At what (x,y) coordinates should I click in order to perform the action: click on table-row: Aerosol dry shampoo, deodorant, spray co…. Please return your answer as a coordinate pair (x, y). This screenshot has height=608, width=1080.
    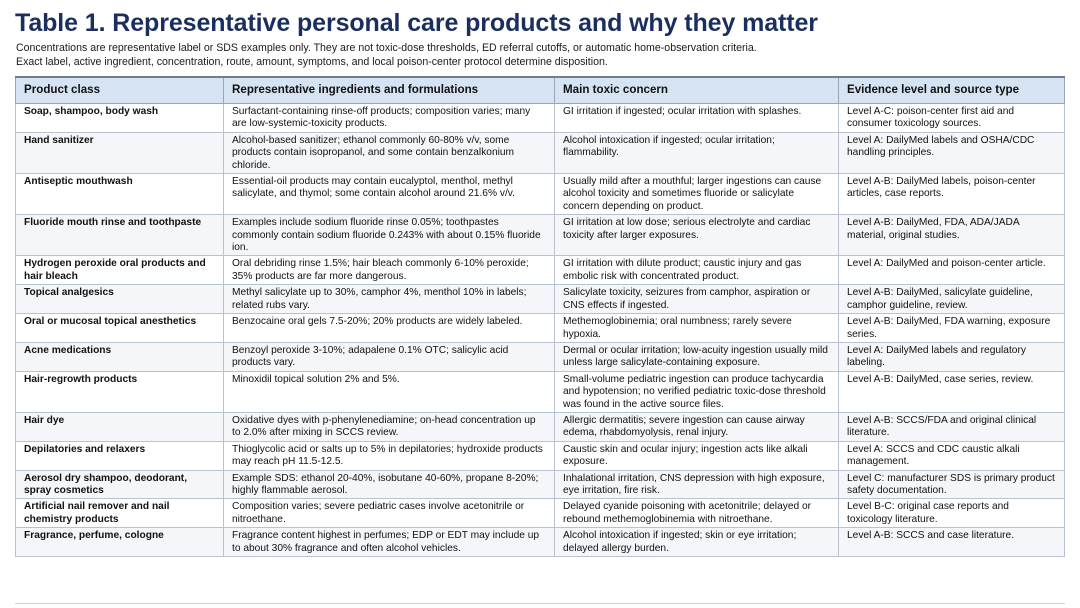
    Looking at the image, I should click on (540, 484).